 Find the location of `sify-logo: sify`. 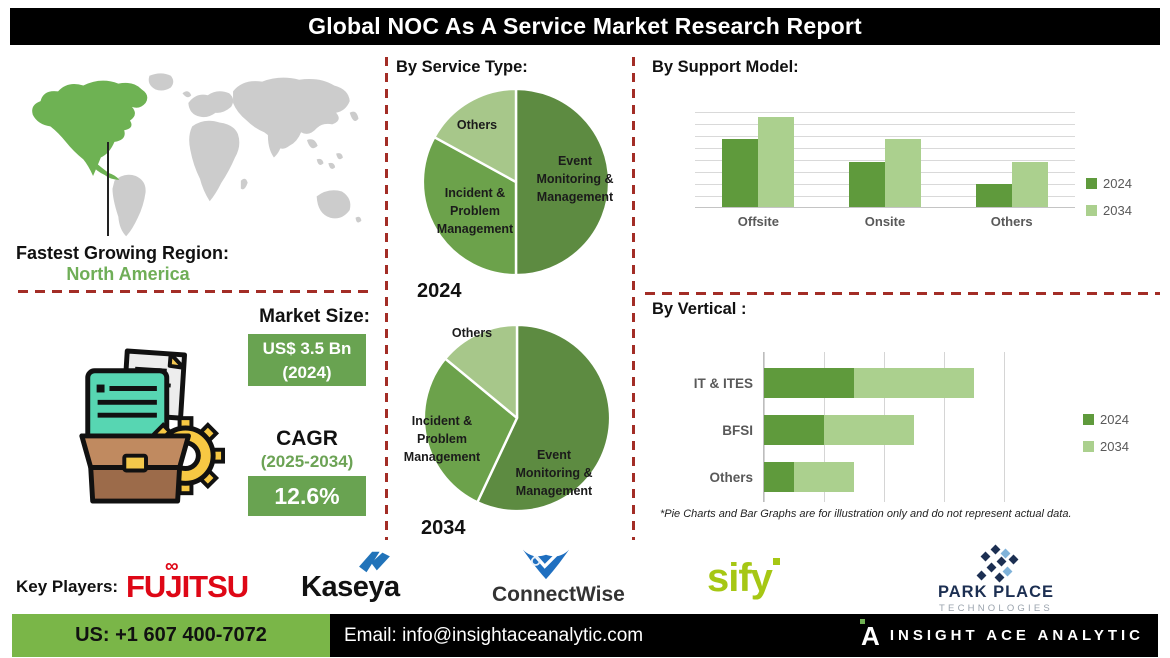

sify-logo: sify is located at coordinates (743, 578).